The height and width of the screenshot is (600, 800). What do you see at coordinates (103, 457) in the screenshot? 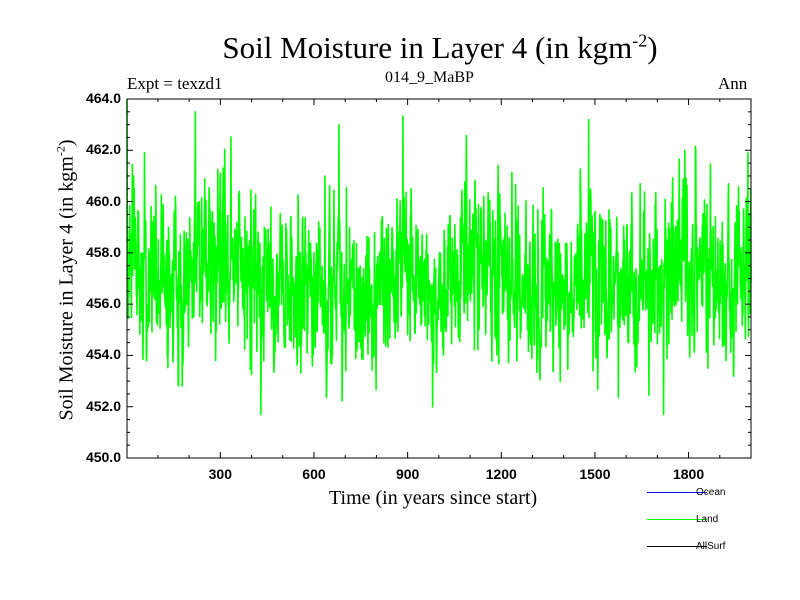
I see `y-tick-label: 450.0` at bounding box center [103, 457].